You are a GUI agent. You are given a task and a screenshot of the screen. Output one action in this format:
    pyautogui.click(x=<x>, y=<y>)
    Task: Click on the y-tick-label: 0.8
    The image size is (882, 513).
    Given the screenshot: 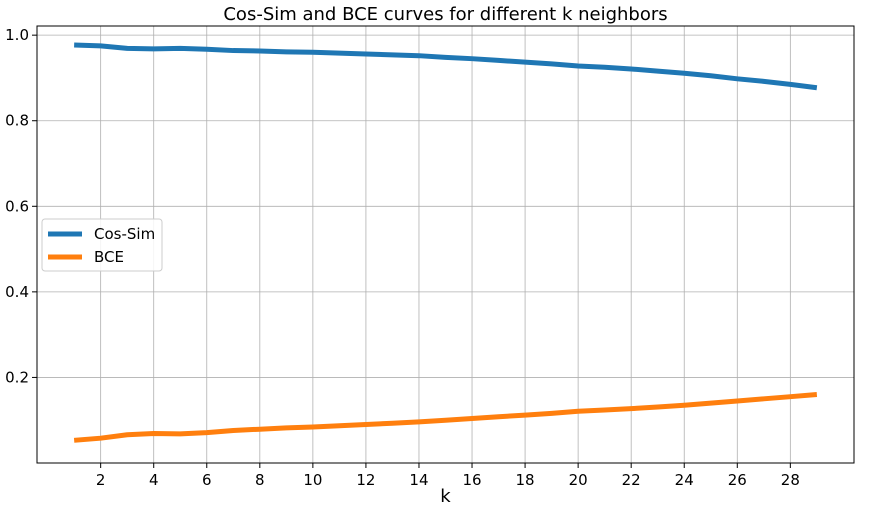 What is the action you would take?
    pyautogui.click(x=17, y=121)
    